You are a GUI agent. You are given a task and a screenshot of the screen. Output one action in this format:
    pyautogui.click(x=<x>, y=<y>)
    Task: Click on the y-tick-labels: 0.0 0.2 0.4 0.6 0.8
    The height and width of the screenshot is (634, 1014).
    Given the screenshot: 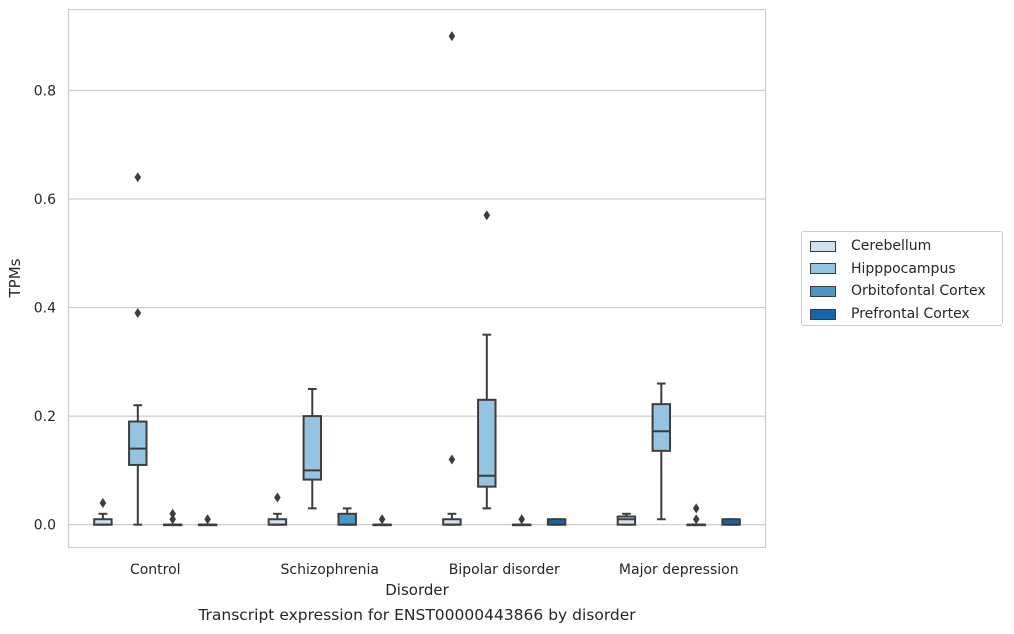 What is the action you would take?
    pyautogui.click(x=45, y=308)
    